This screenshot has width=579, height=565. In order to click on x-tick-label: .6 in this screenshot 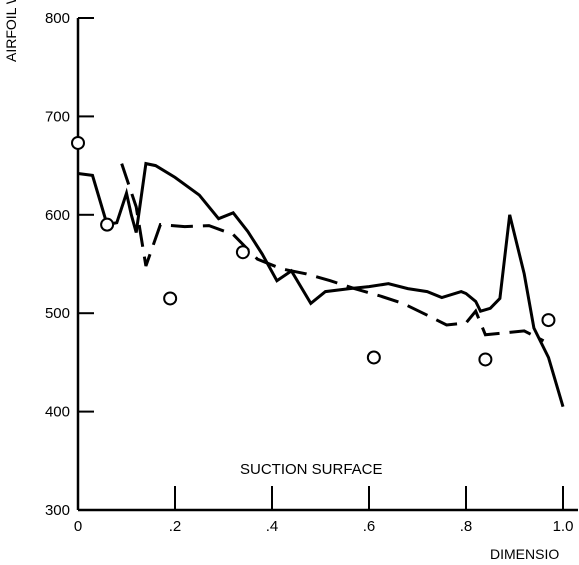, I will do `click(369, 526)`.